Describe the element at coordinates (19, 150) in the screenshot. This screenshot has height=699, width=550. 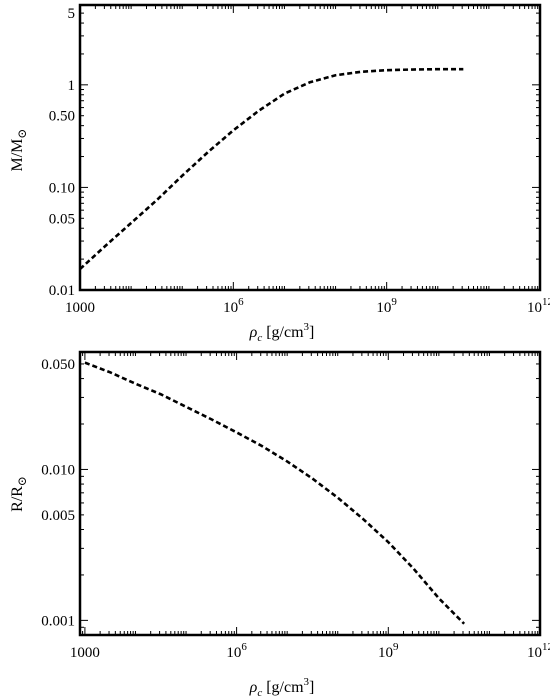
I see `mass-chart-y-label: M/M⊙` at that location.